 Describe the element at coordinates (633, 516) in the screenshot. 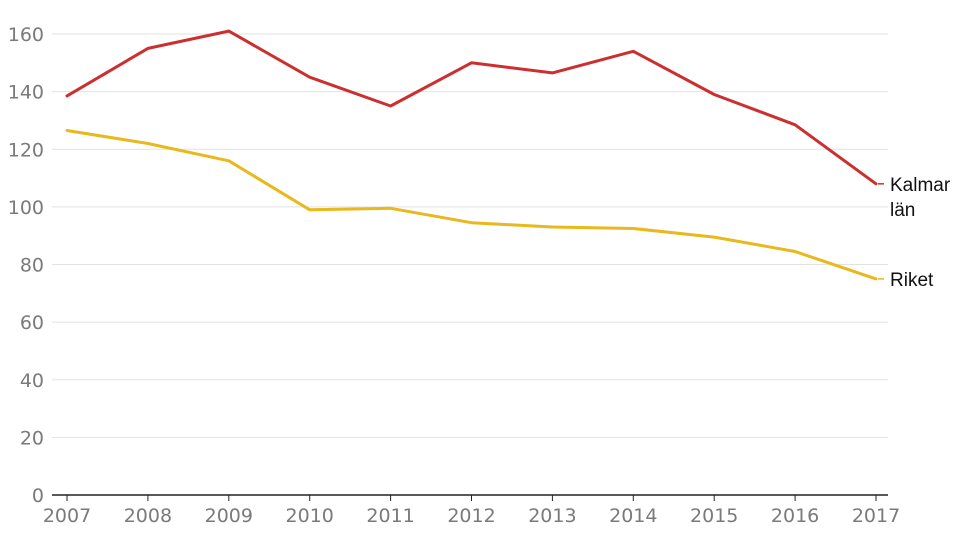

I see `x-tick-label: 2014` at that location.